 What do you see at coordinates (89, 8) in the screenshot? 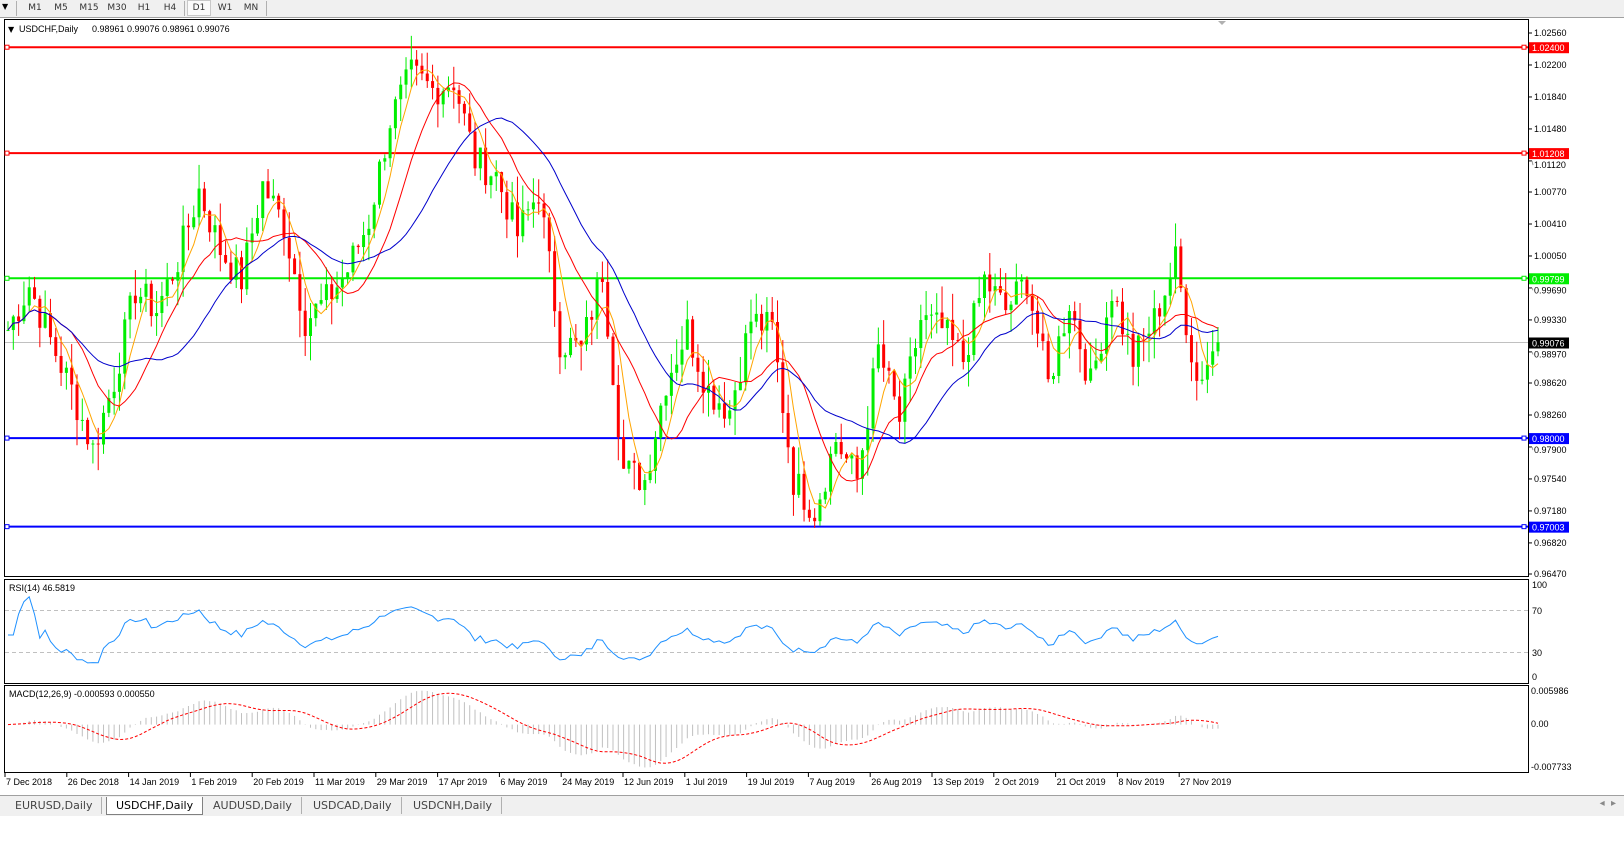
I see `timeframe-m15: M15` at bounding box center [89, 8].